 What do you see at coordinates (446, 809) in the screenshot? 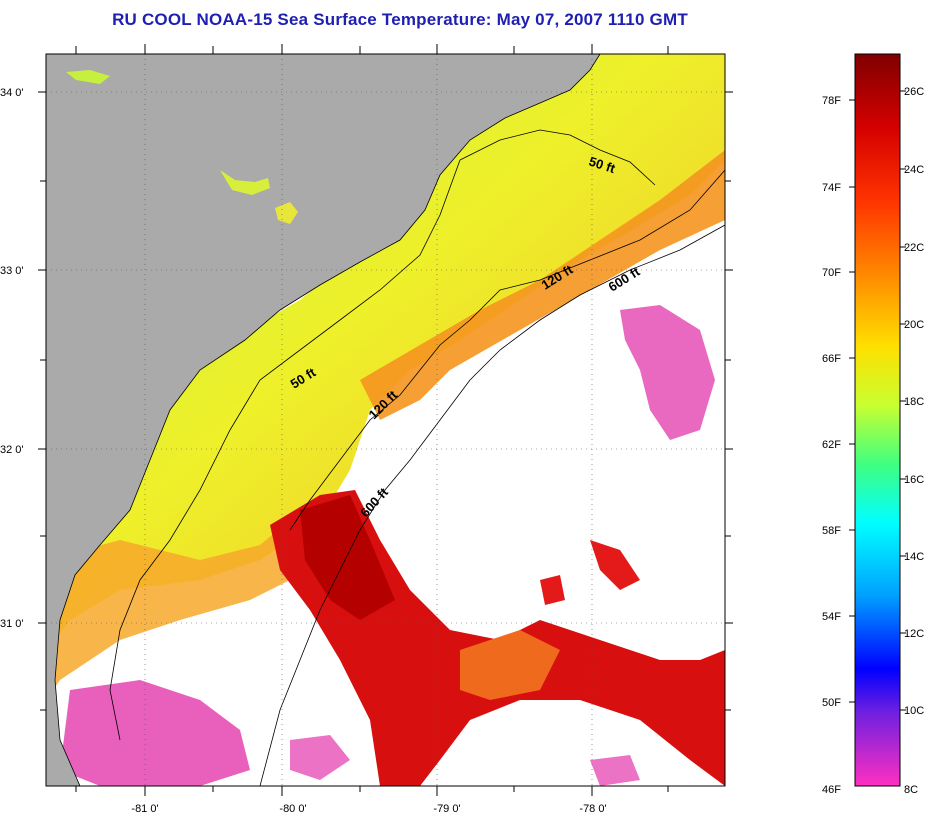
I see `lon-label: -79 0'` at bounding box center [446, 809].